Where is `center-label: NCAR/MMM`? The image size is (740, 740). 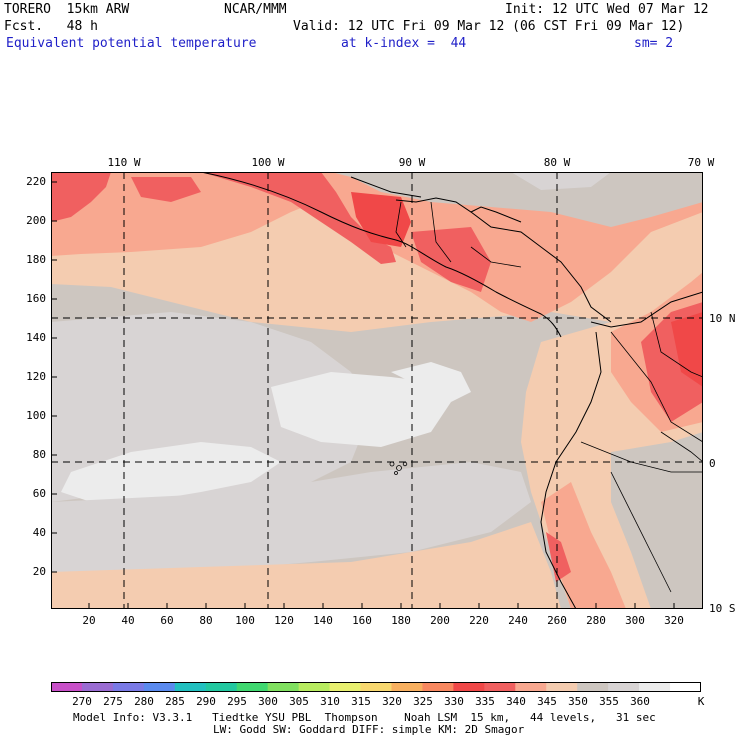
center-label: NCAR/MMM is located at coordinates (255, 9).